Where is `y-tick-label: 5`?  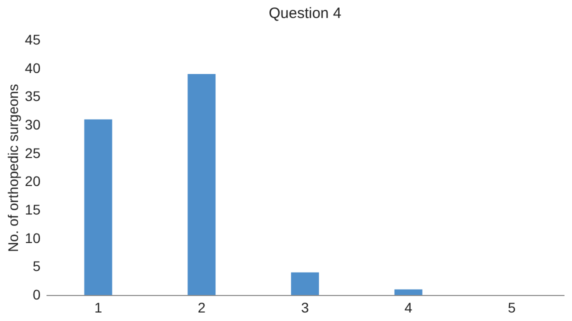
y-tick-label: 5 is located at coordinates (36, 266).